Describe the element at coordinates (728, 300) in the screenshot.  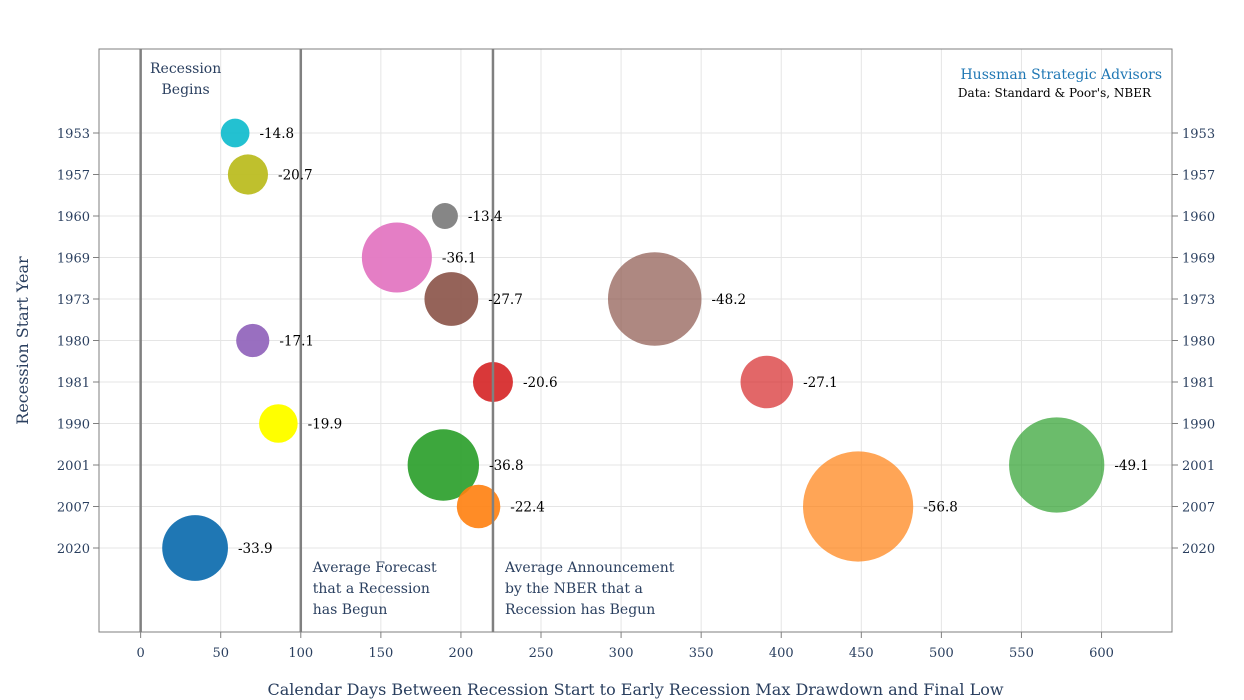
I see `data-label-1973: -48.2` at that location.